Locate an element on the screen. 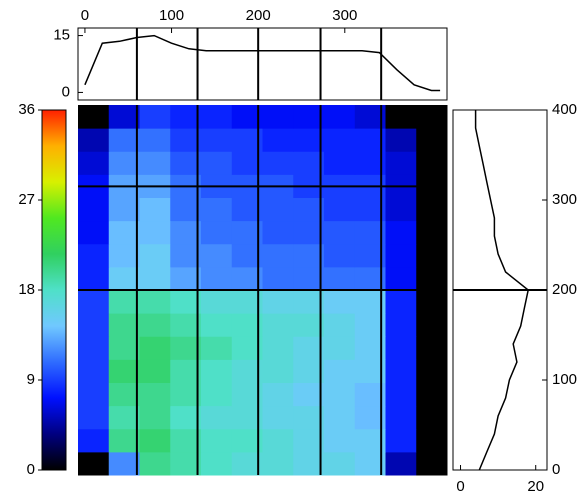 The image size is (584, 499). colorbar-tick-label: 27 is located at coordinates (26, 199).